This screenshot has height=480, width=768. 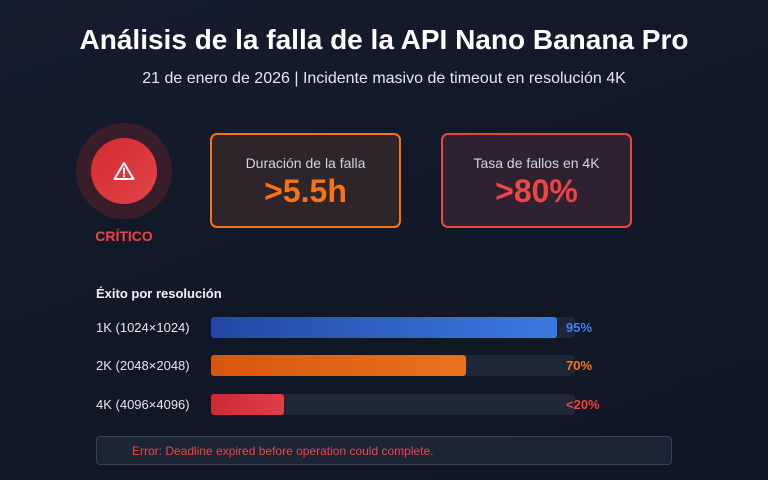 I want to click on bar-label: 1K (1024×1024), so click(x=143, y=327).